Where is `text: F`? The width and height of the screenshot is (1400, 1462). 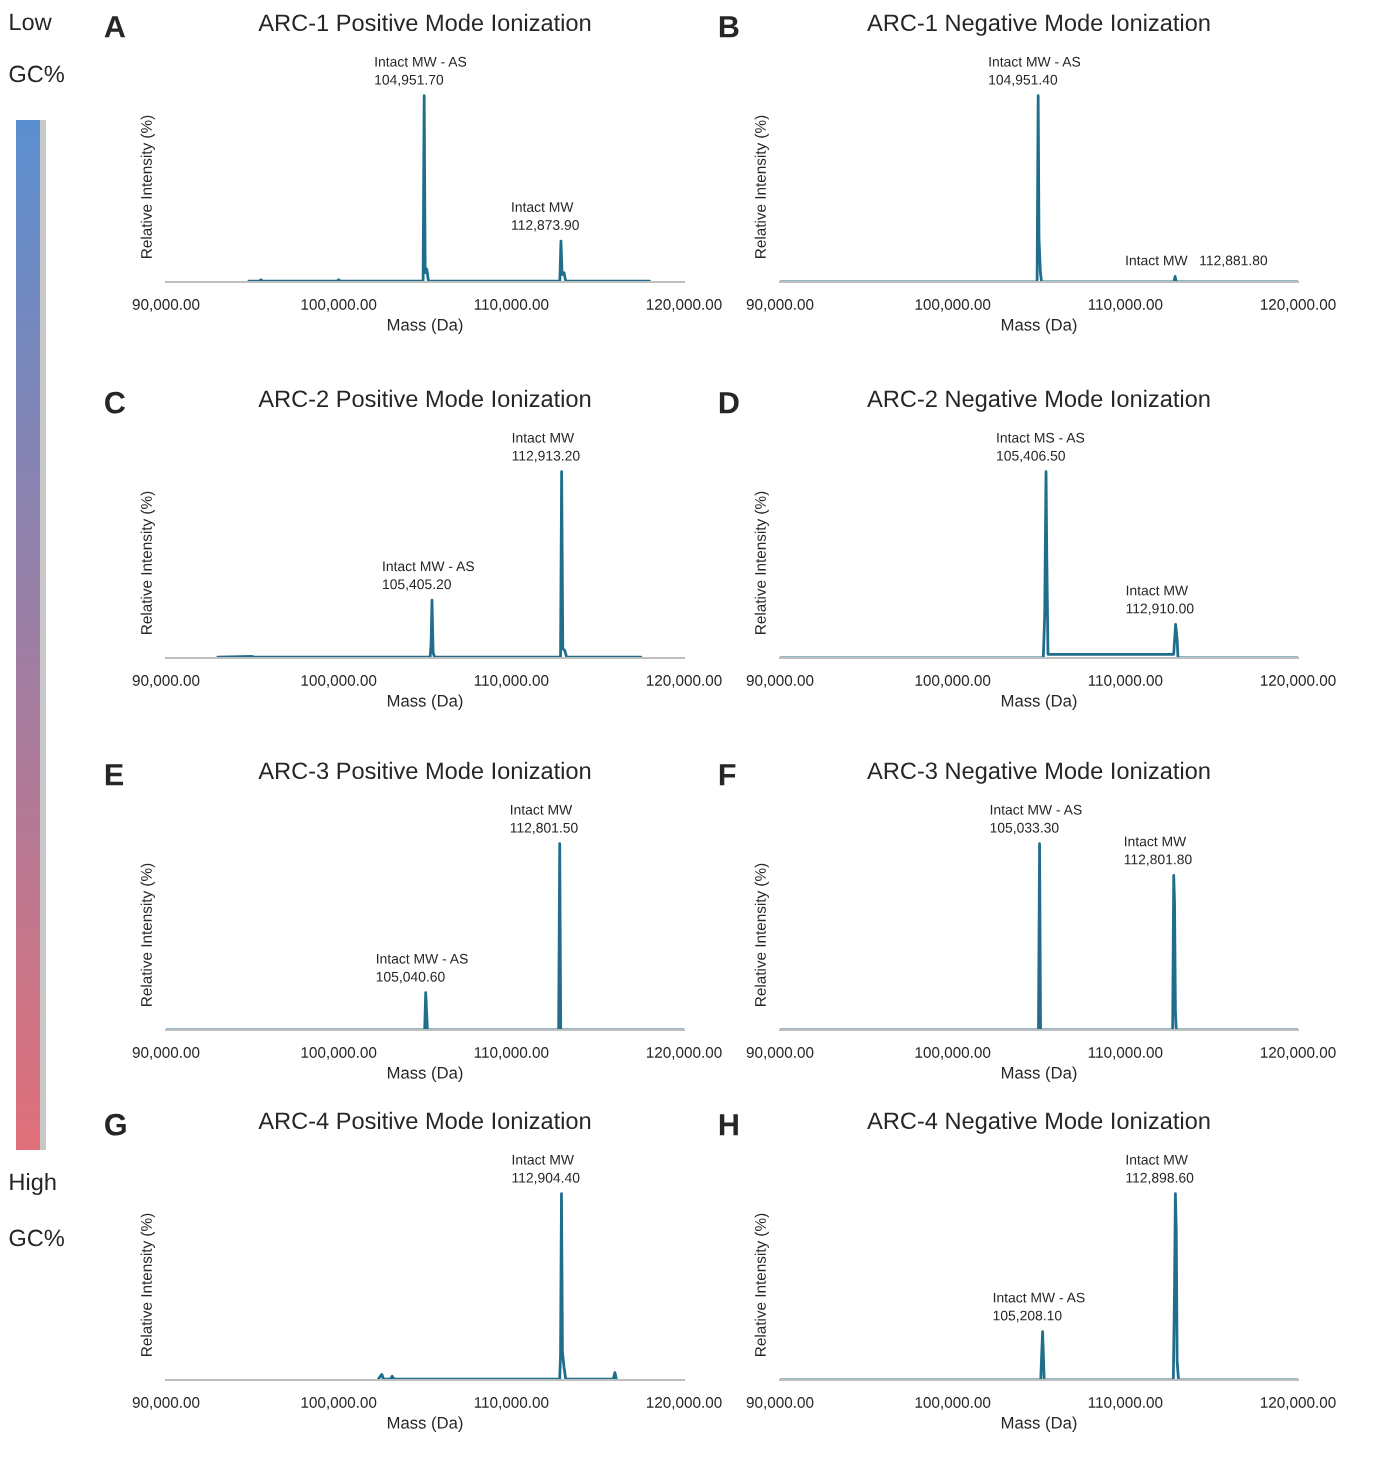
text: F is located at coordinates (727, 775).